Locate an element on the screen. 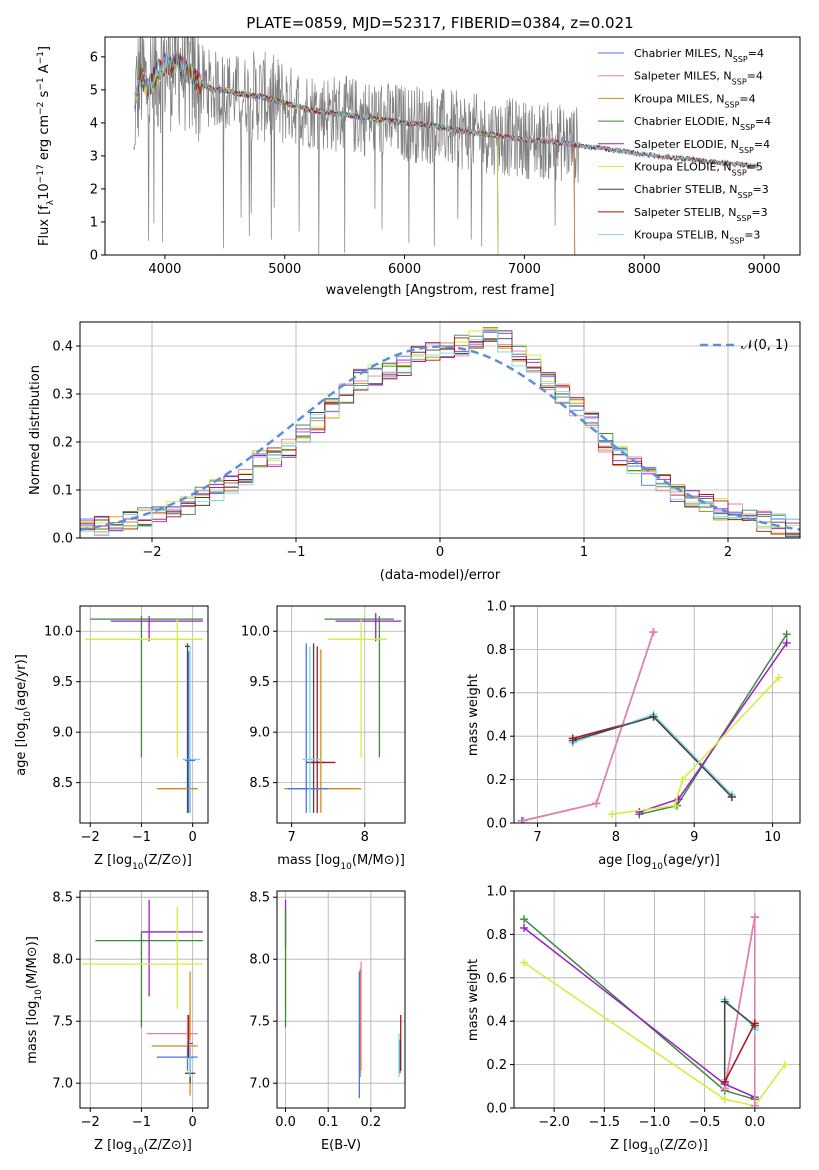  y-tick-label: 0.2 is located at coordinates (496, 780).